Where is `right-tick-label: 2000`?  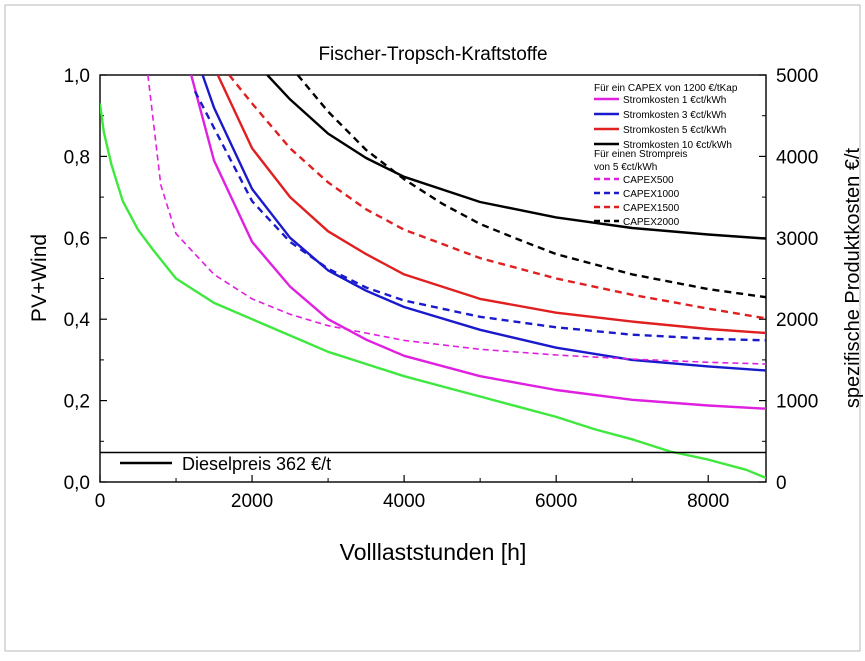
right-tick-label: 2000 is located at coordinates (797, 320).